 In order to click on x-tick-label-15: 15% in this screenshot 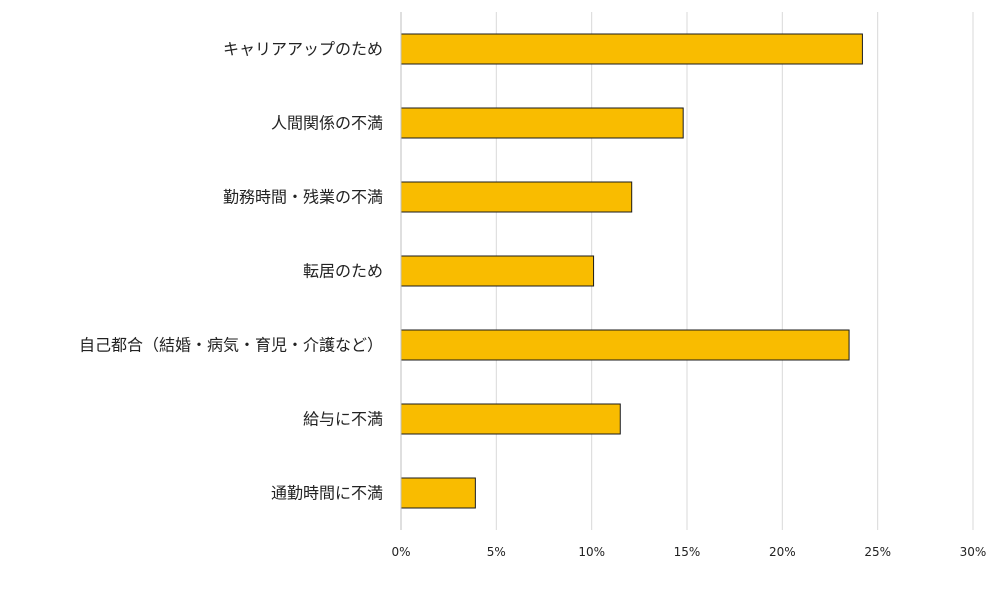, I will do `click(687, 552)`.